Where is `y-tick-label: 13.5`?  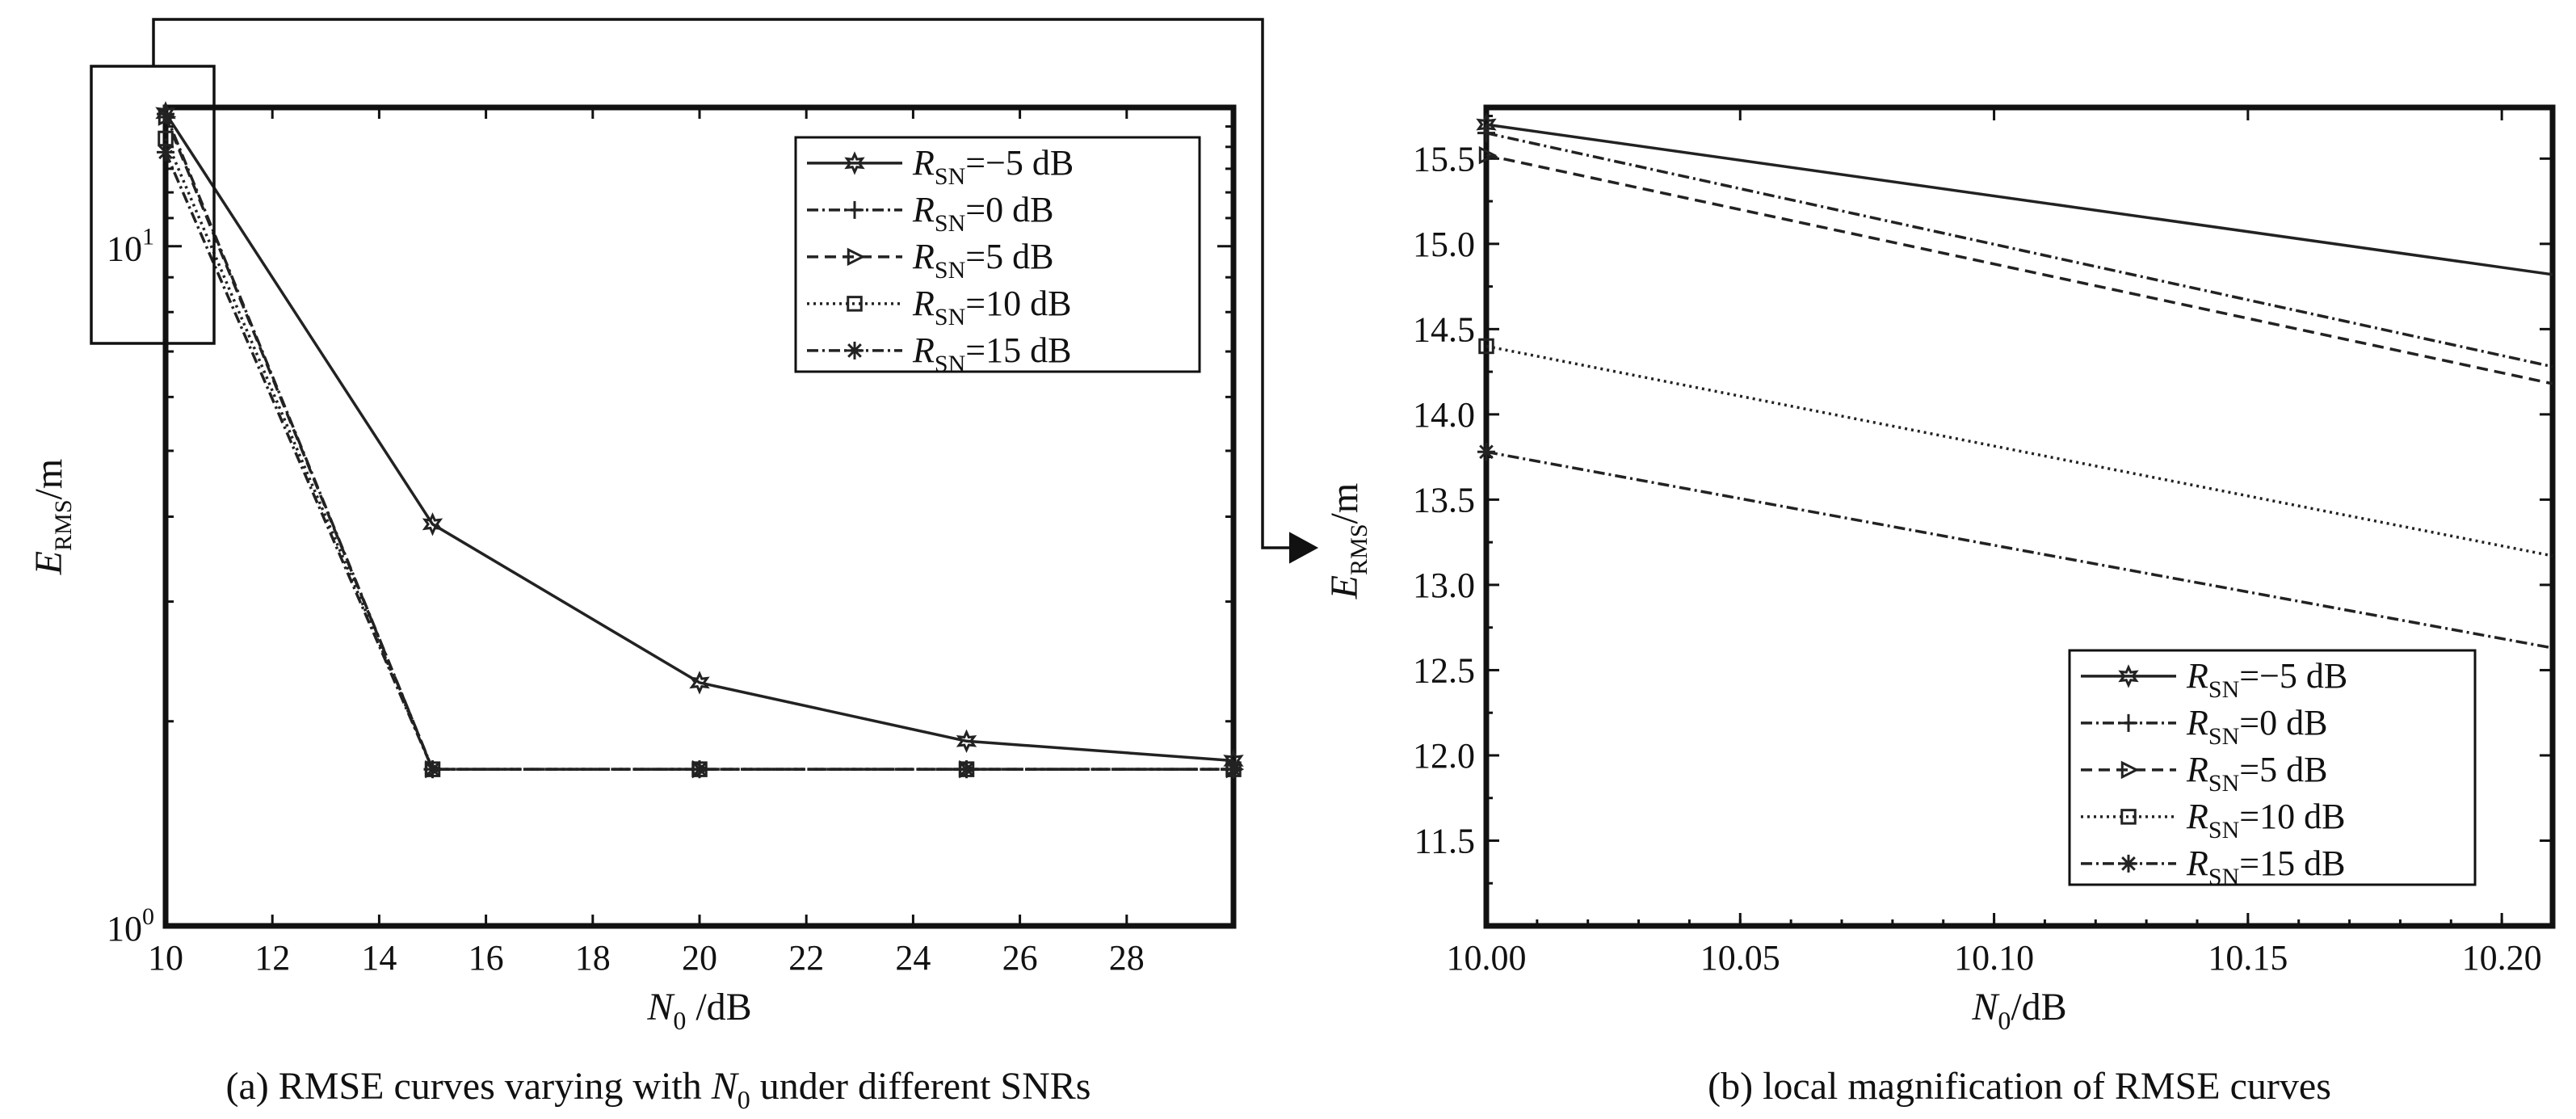
y-tick-label: 13.5 is located at coordinates (1444, 500).